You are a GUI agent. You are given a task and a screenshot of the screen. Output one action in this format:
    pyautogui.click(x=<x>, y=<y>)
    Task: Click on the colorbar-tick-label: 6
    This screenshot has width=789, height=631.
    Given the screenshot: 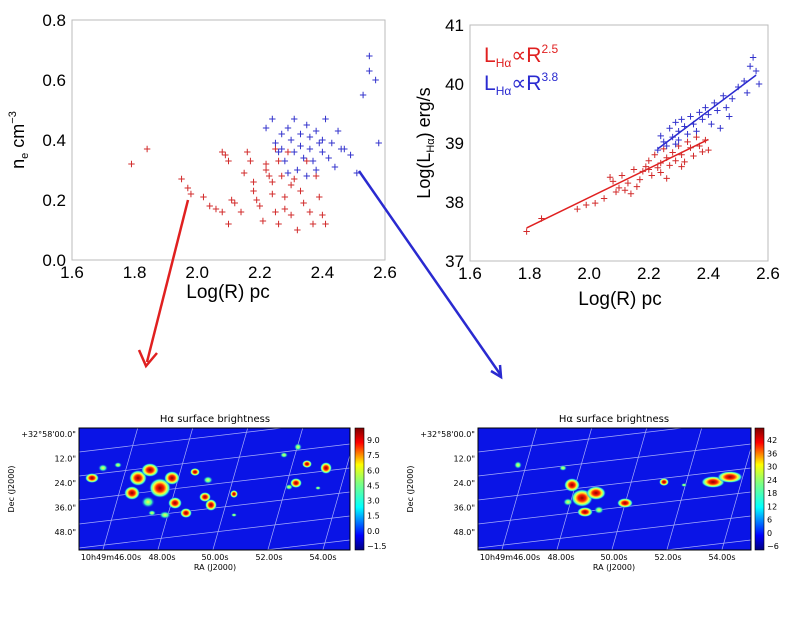 What is the action you would take?
    pyautogui.click(x=769, y=520)
    